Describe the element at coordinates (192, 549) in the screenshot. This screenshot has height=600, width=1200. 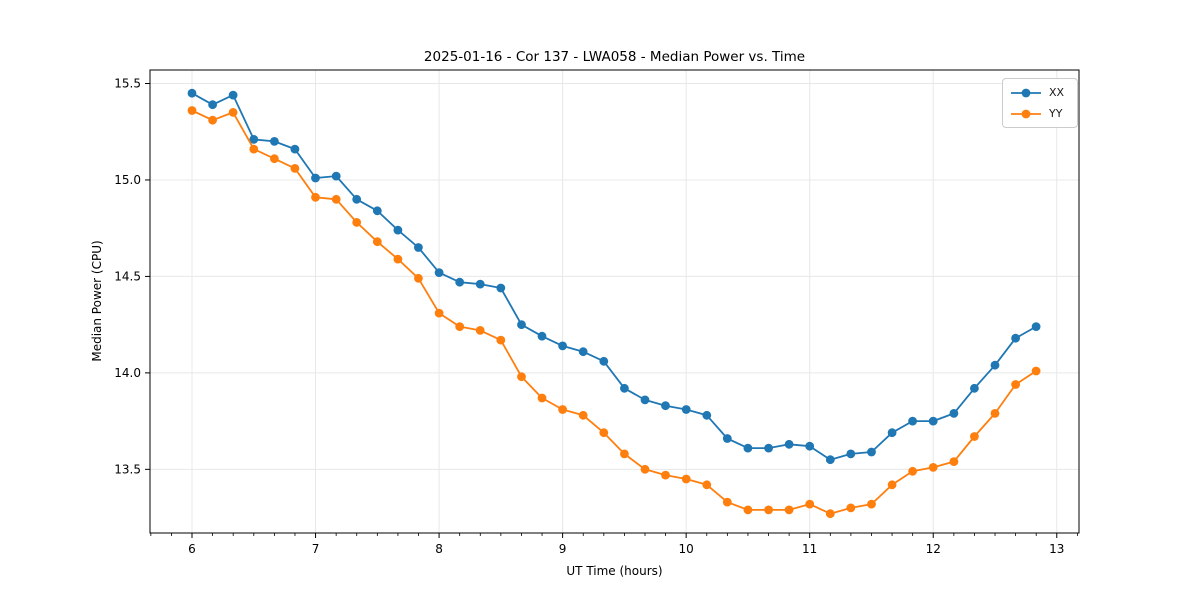
I see `x-tick-label: 6` at that location.